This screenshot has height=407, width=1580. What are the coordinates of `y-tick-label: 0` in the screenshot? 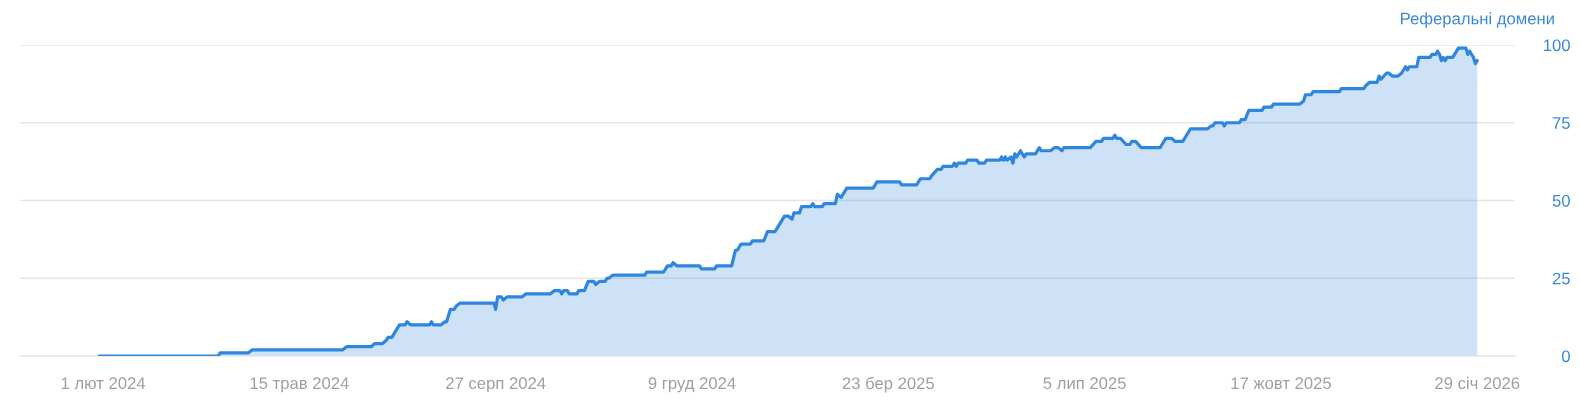 It's located at (1565, 356).